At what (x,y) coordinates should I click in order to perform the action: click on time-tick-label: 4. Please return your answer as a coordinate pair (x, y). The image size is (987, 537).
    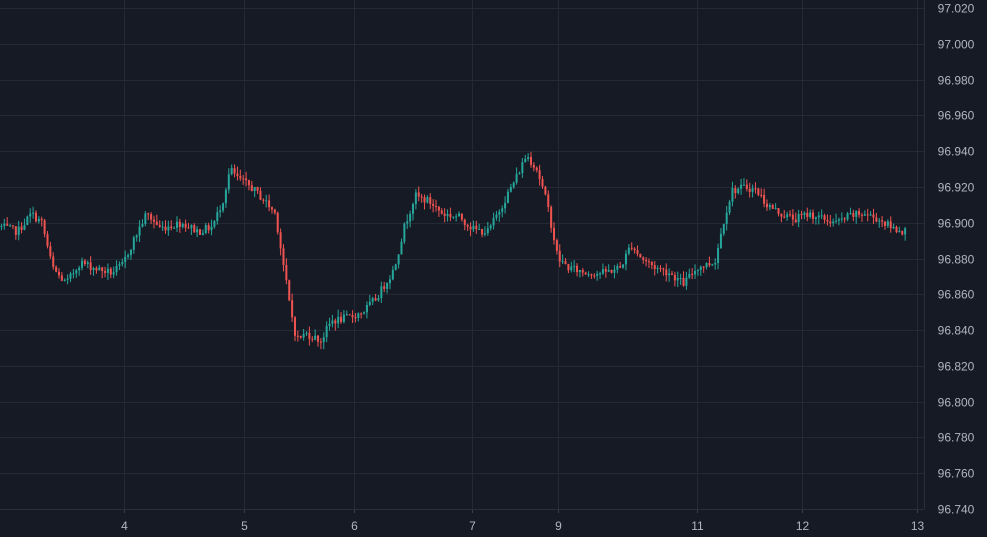
    Looking at the image, I should click on (124, 526).